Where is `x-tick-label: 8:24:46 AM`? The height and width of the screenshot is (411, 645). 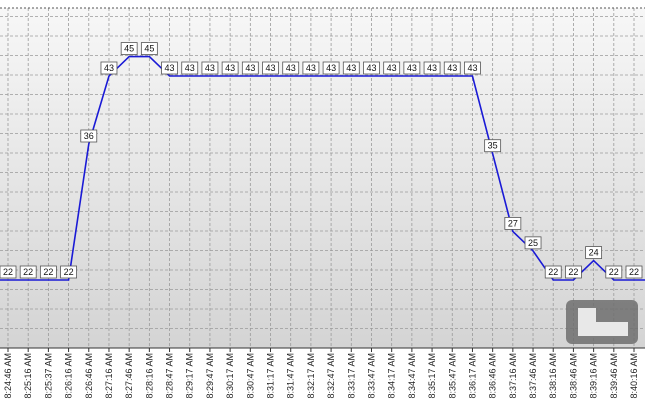
x-tick-label: 8:24:46 AM is located at coordinates (8, 376).